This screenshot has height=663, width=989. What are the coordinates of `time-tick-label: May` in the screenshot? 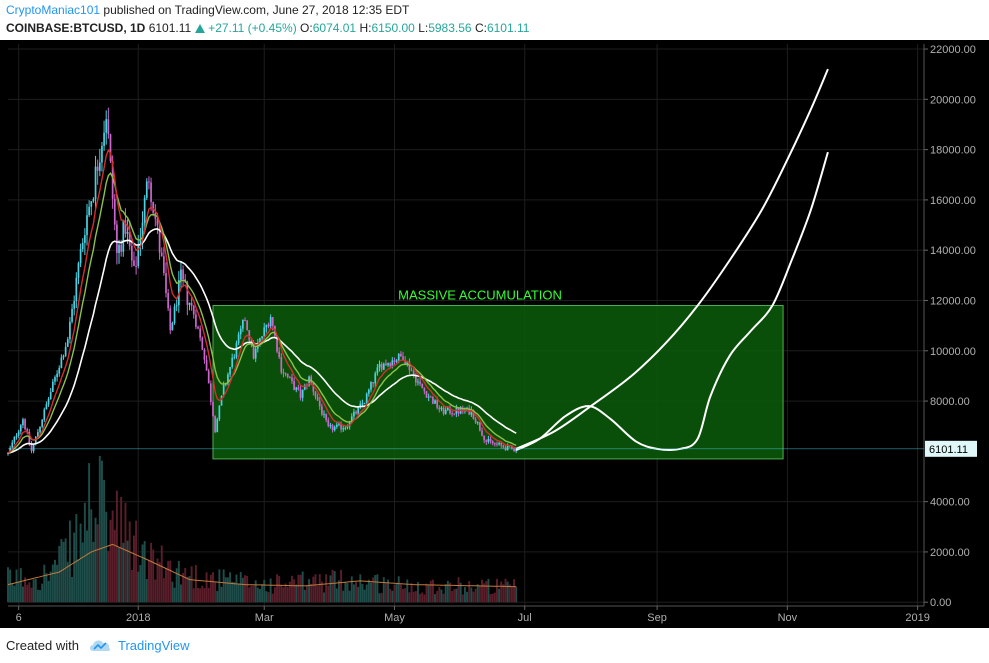 It's located at (394, 618).